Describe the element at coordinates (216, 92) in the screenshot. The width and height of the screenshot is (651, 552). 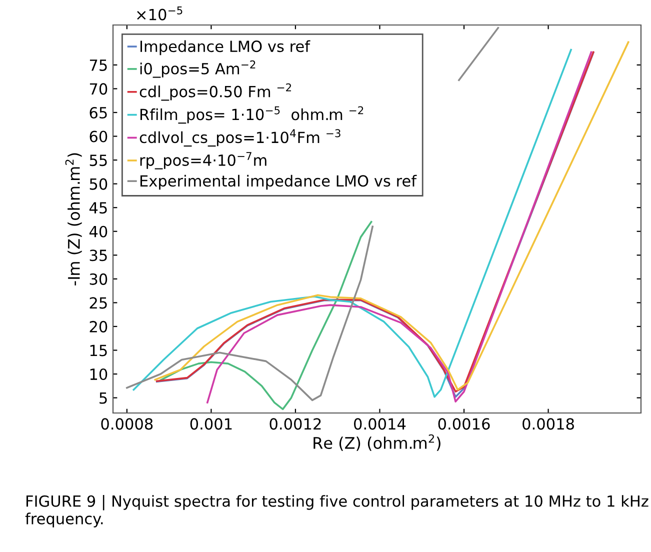
I see `legend-label: cdl_pos=0.50 Fm $^{−2}$` at that location.